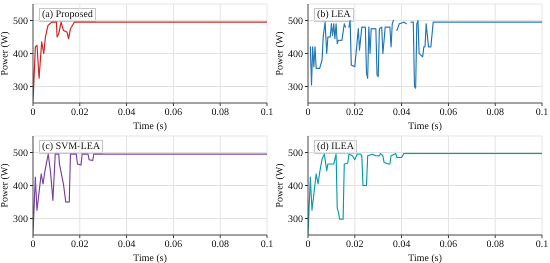  Describe the element at coordinates (67, 15) in the screenshot. I see `text: (a) Proposed` at that location.